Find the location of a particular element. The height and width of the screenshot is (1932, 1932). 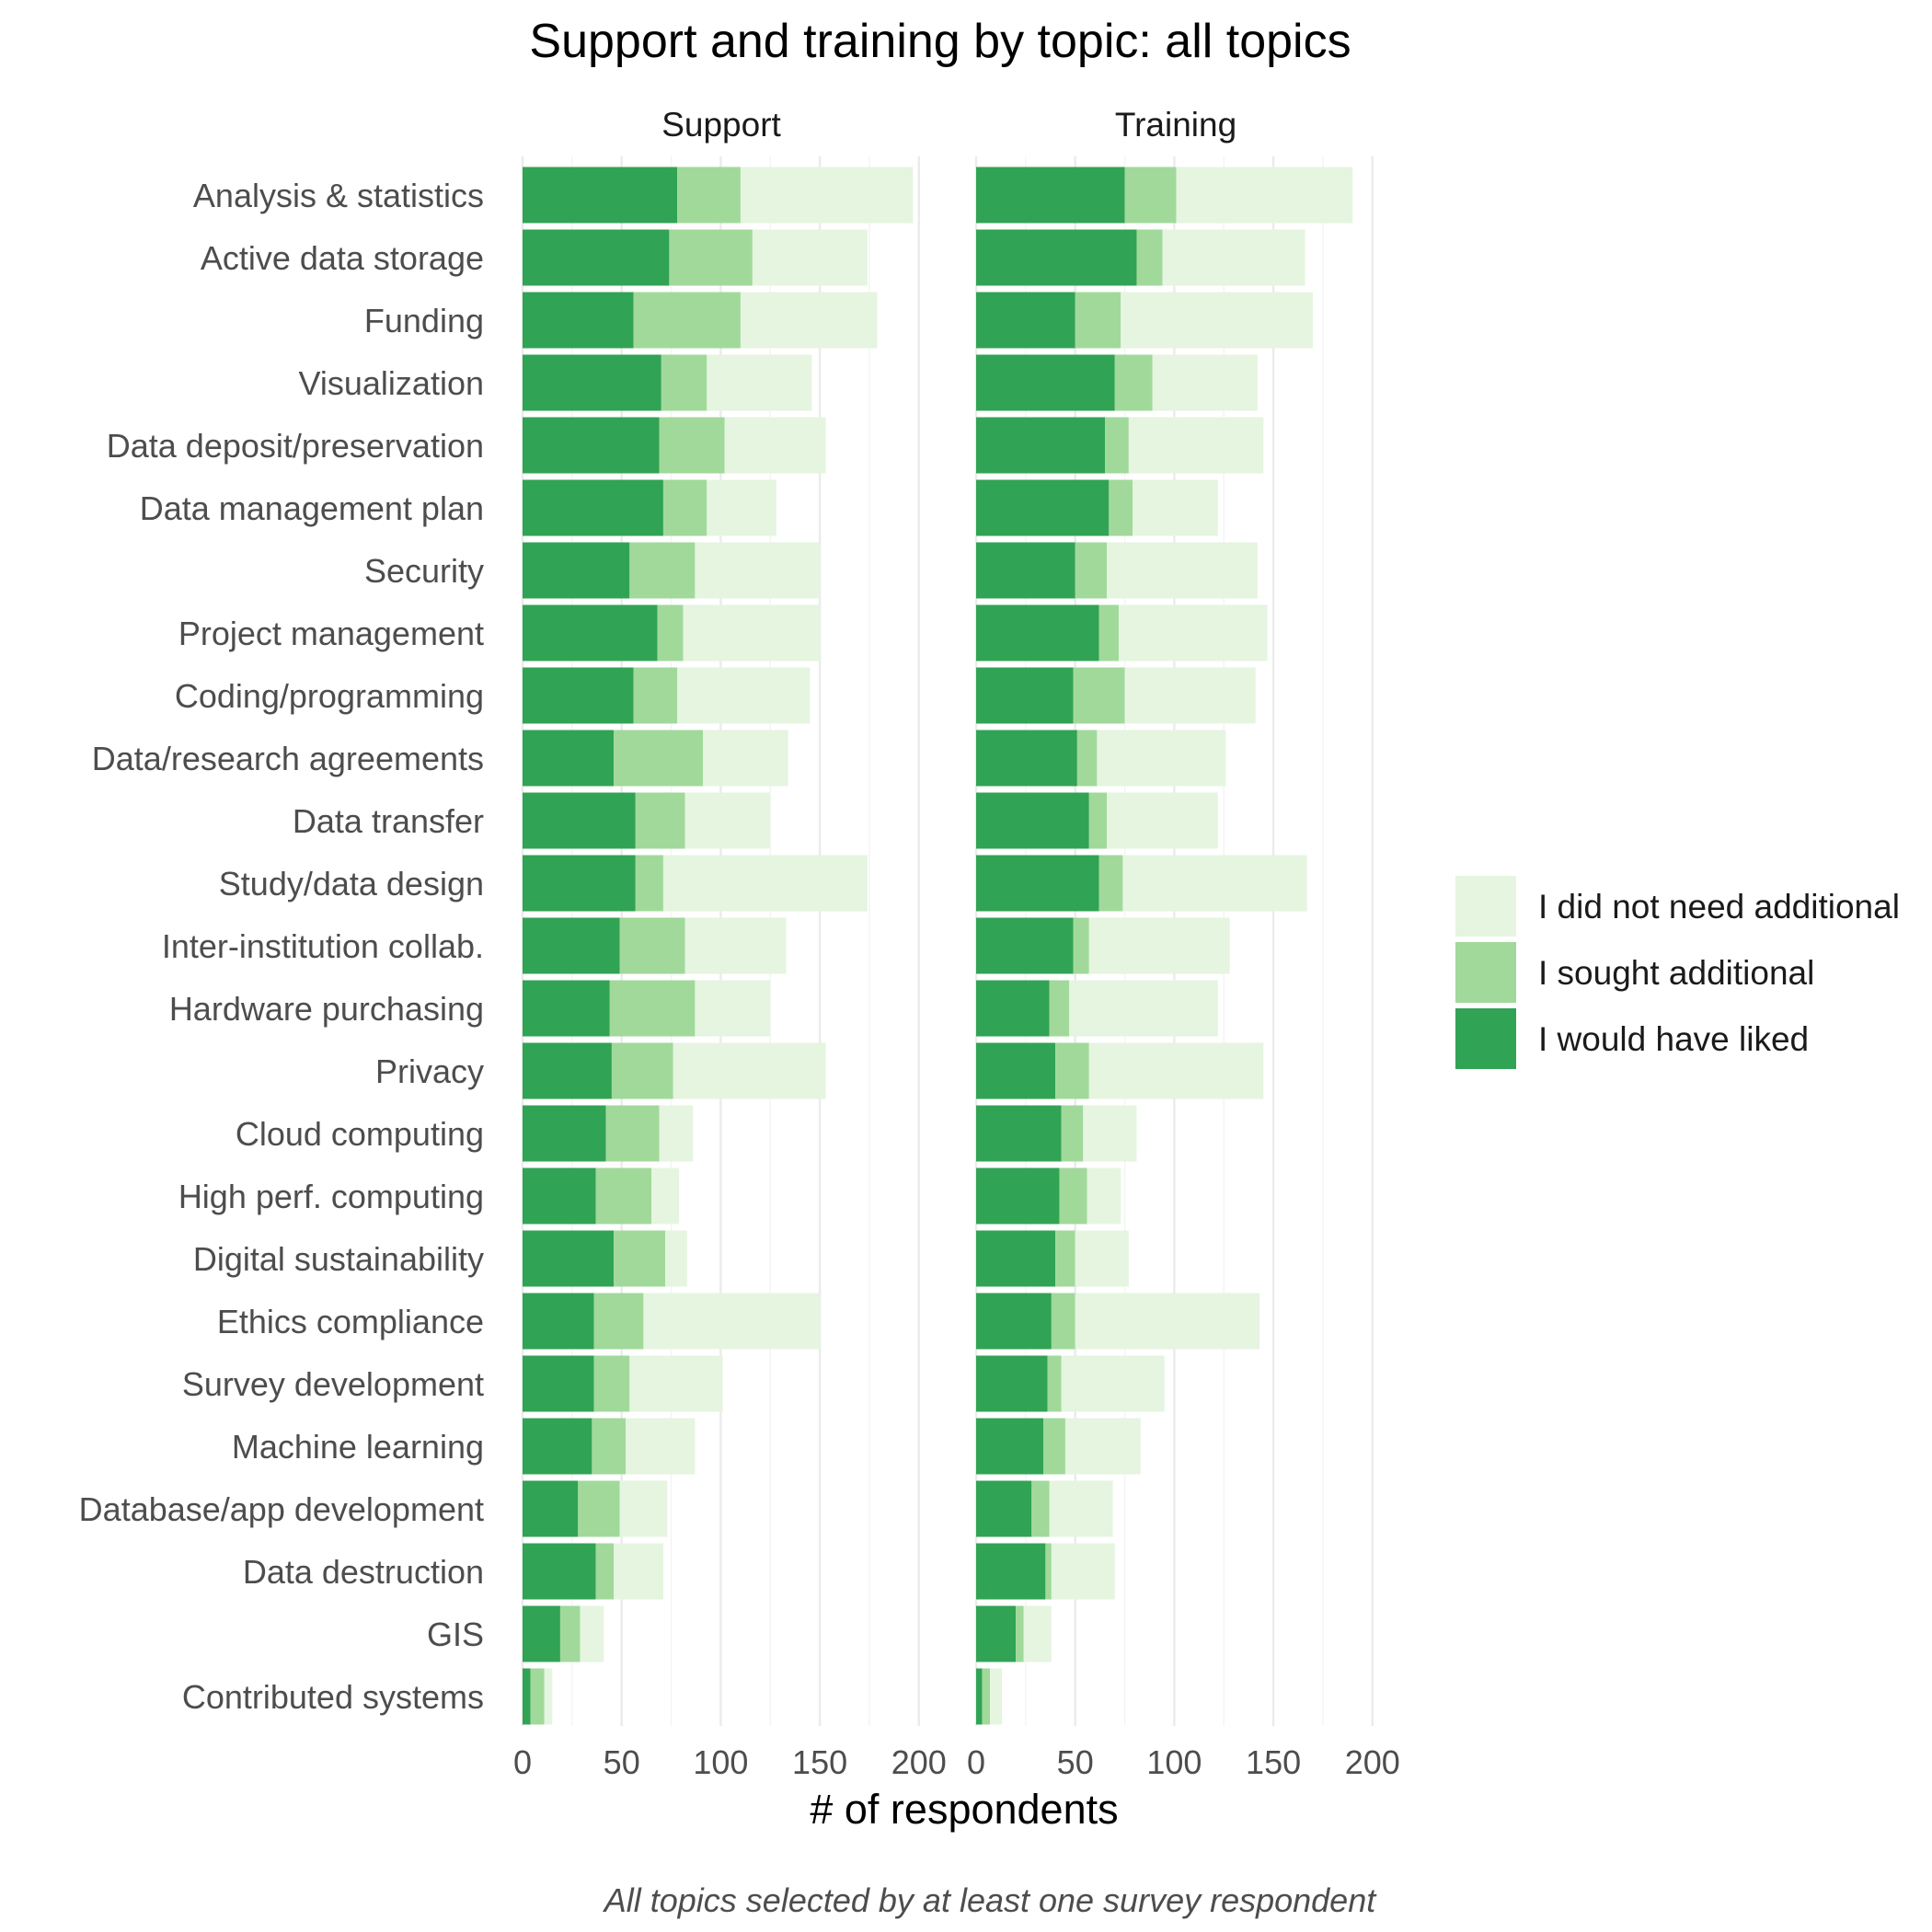

bar-support-gis-i-would-have-liked is located at coordinates (541, 1633).